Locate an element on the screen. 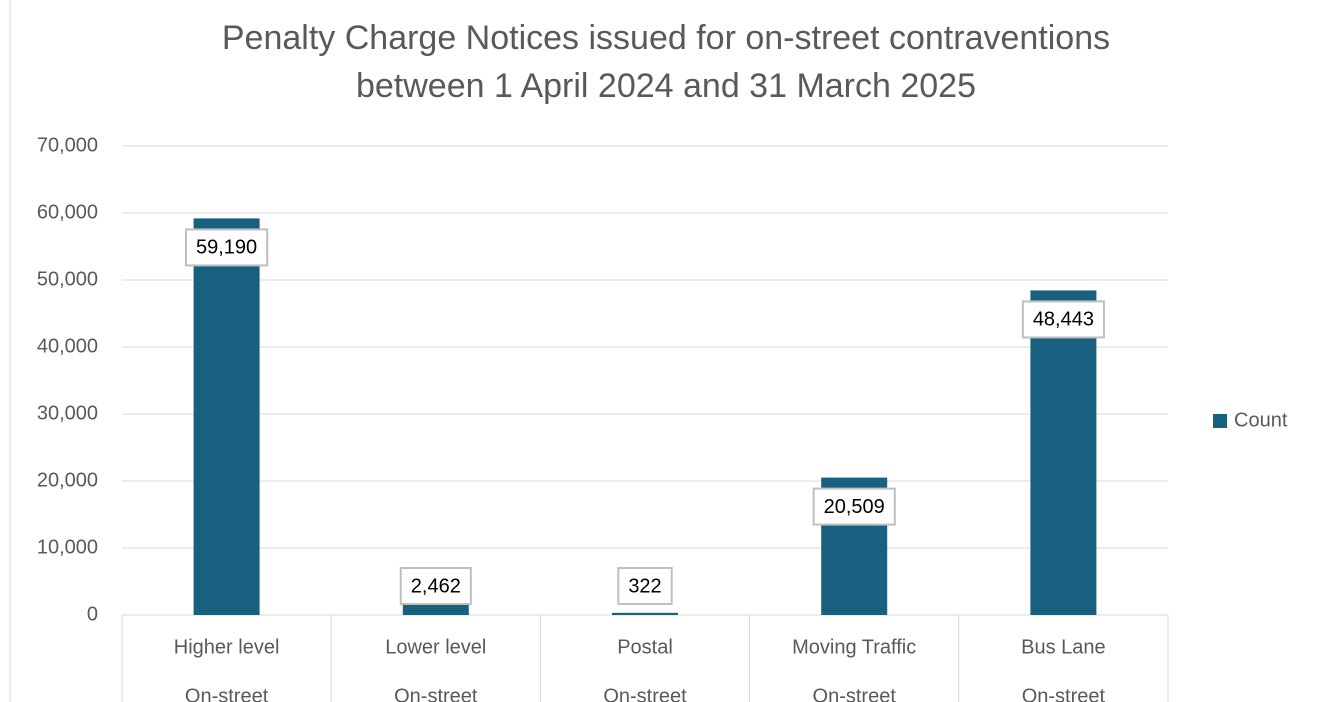  legend-swatch is located at coordinates (1220, 421).